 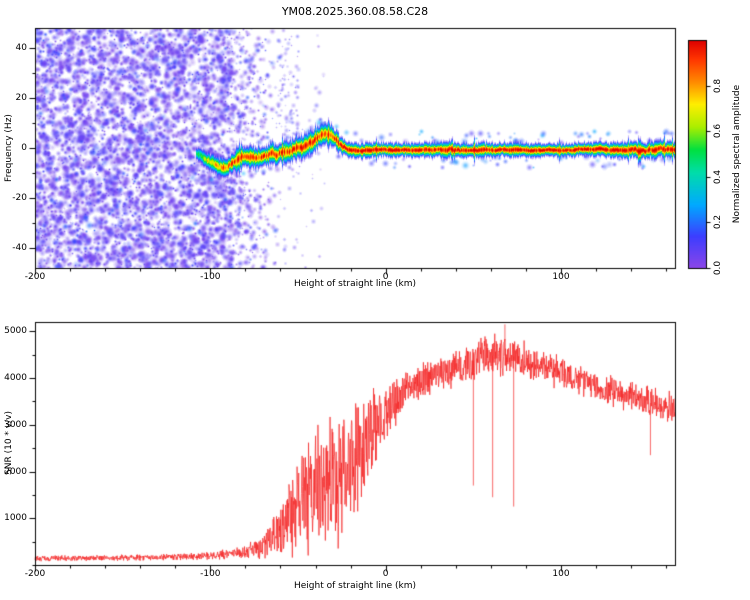 What do you see at coordinates (15, 331) in the screenshot?
I see `bottom-y-tick-label: 5000` at bounding box center [15, 331].